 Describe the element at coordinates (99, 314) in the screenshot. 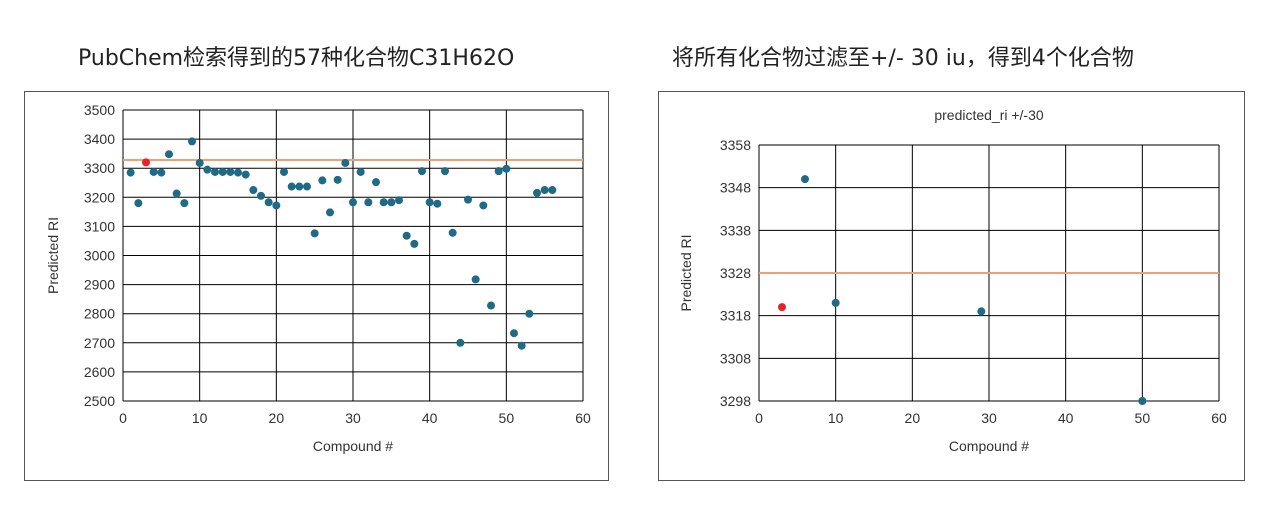

I see `y-tick-label: 2800` at that location.